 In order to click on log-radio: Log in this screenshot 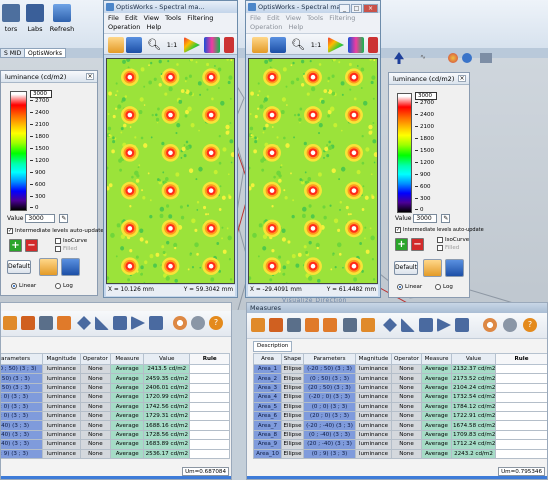, I will do `click(64, 286)`.